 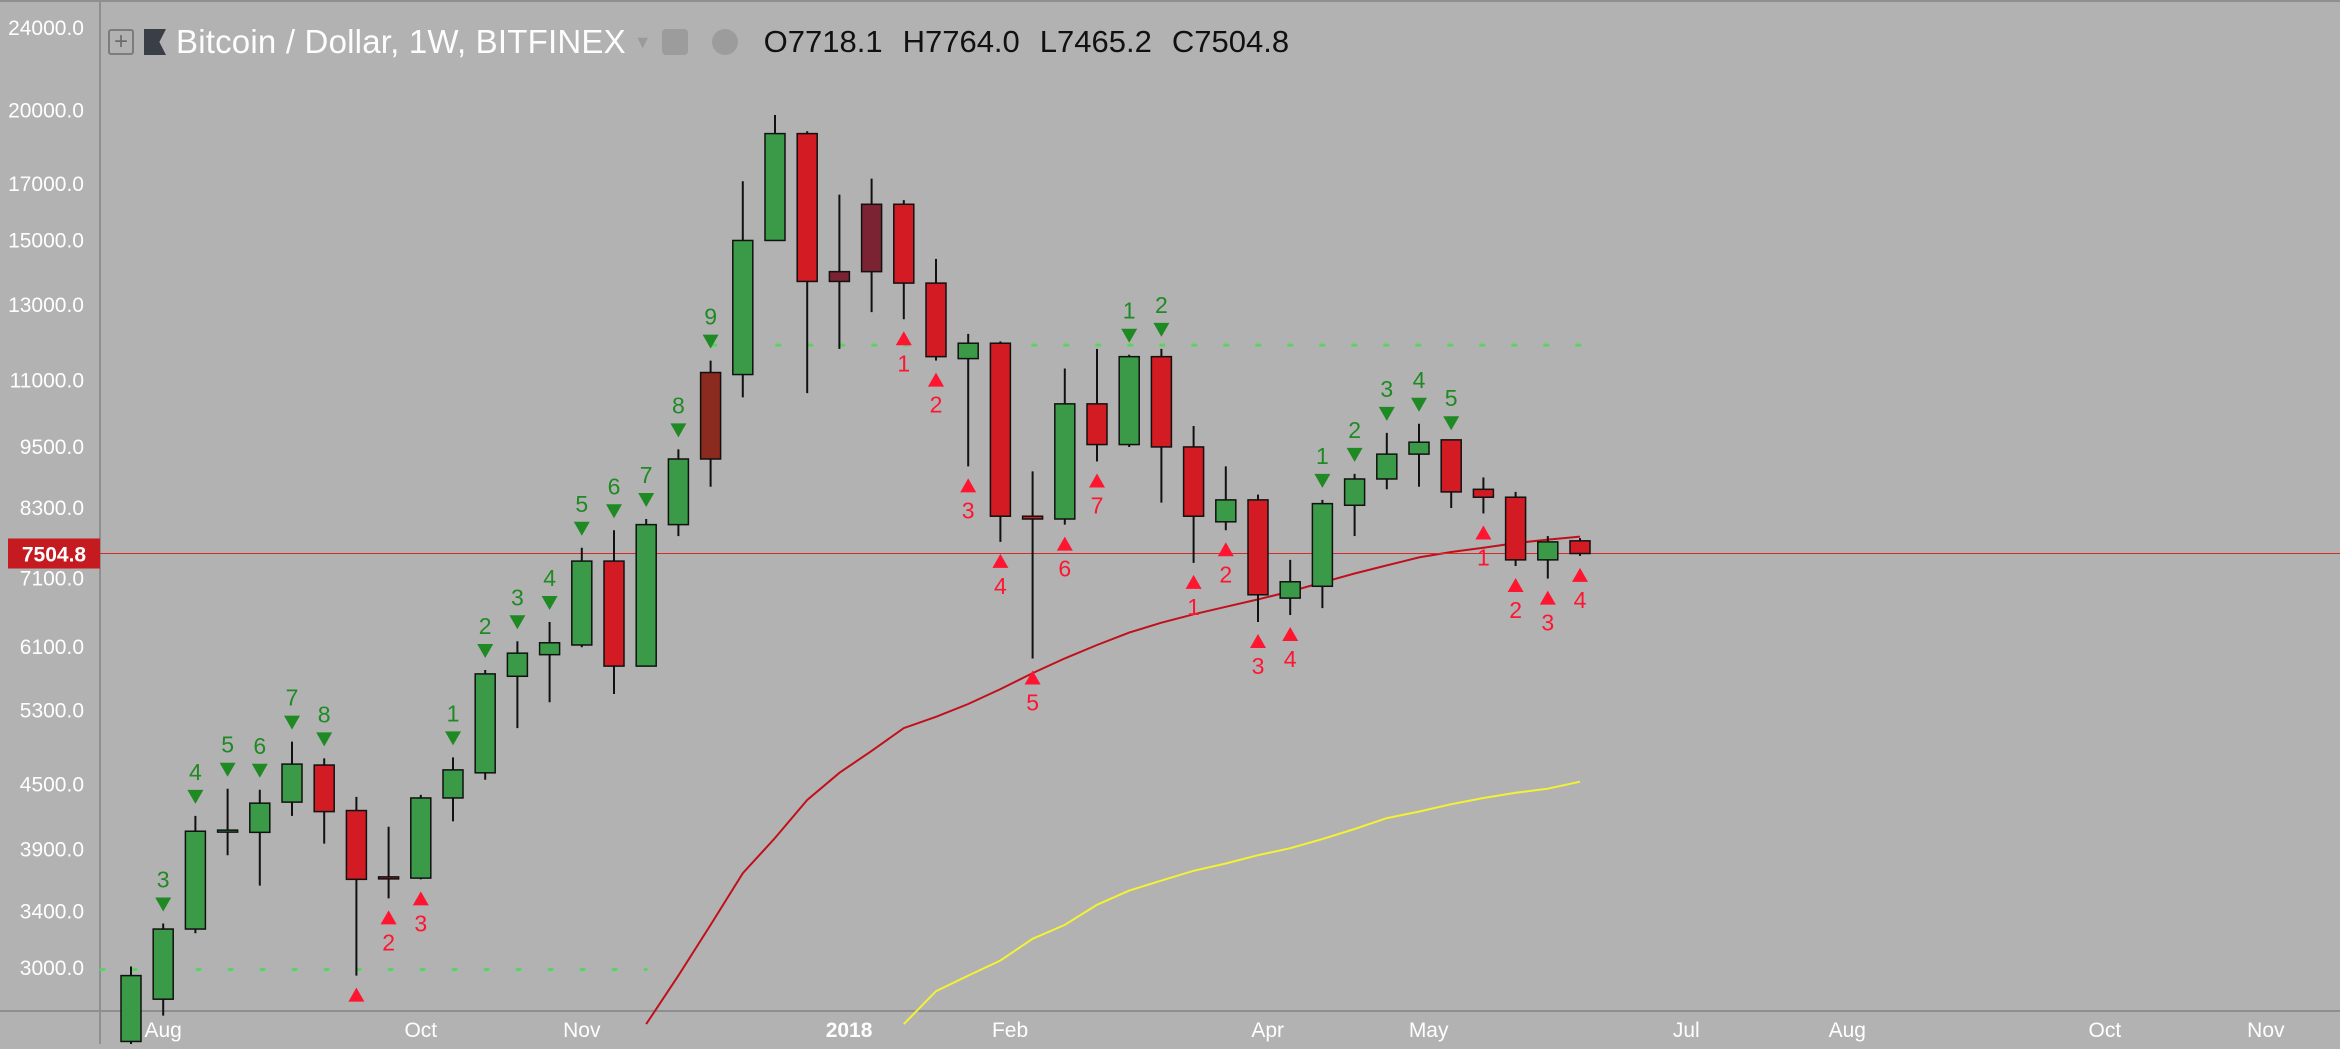 I want to click on sell-setup-count: 8, so click(x=678, y=405).